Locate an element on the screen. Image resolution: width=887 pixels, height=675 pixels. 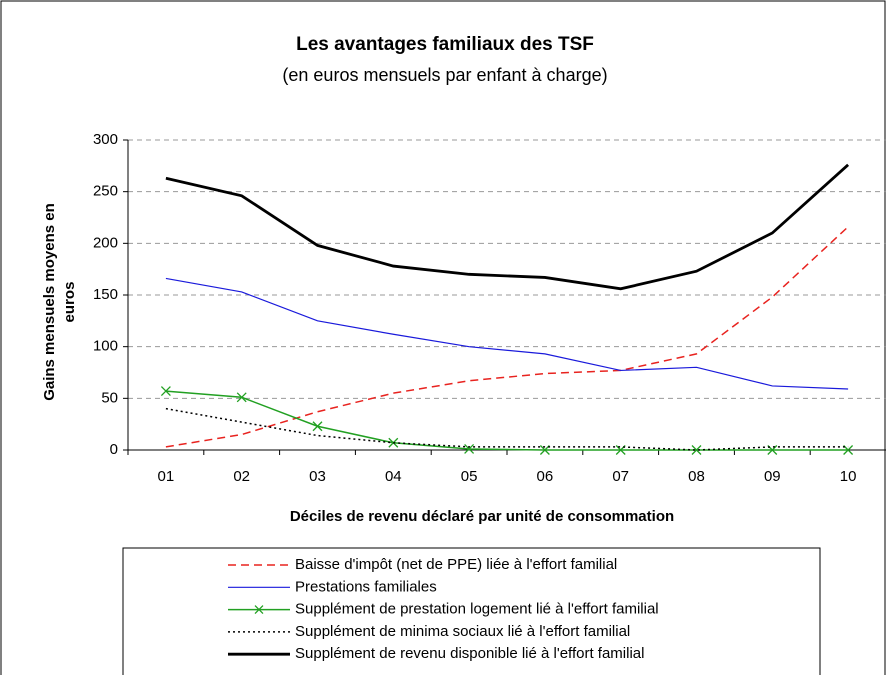
chart-subtitle: (en euros mensuels par enfant à charge) is located at coordinates (444, 75).